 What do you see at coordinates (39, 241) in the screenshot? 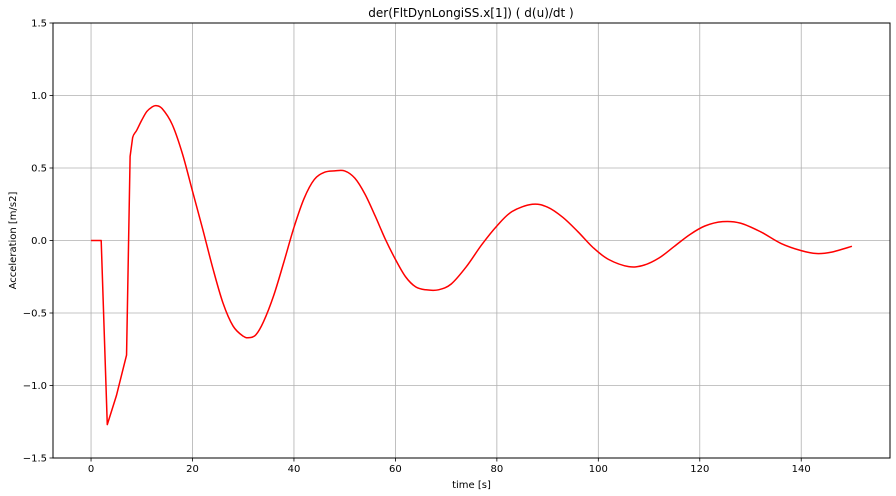
I see `y-tick-label: 0.0` at bounding box center [39, 241].